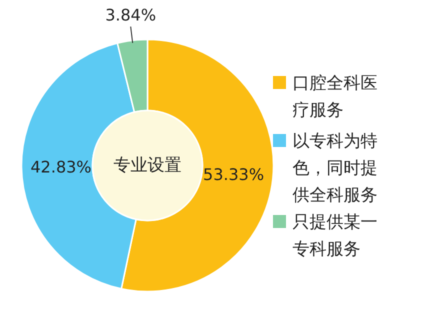 The width and height of the screenshot is (442, 325). What do you see at coordinates (335, 236) in the screenshot?
I see `legend-label: 只提供某一专科服务` at bounding box center [335, 236].